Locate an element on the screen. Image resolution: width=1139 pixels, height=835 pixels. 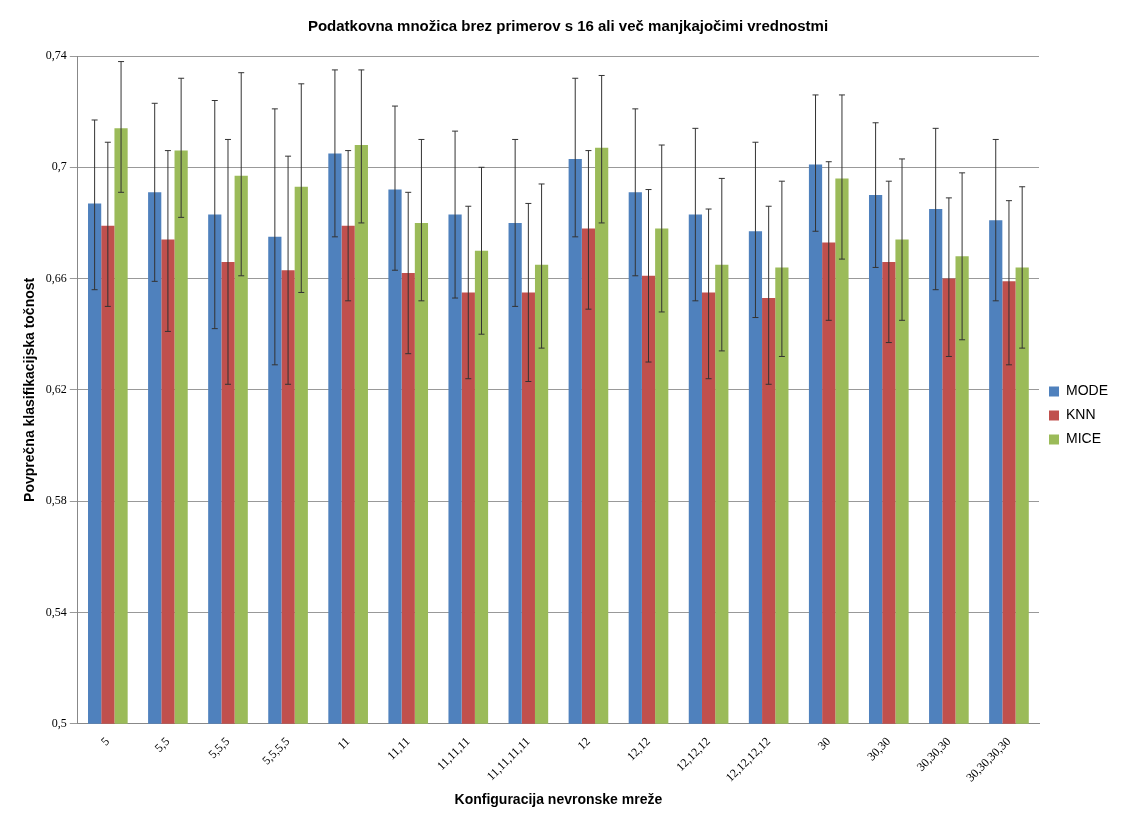
y-axis-title: Povprečna klasifikacijska točnost is located at coordinates (29, 389).